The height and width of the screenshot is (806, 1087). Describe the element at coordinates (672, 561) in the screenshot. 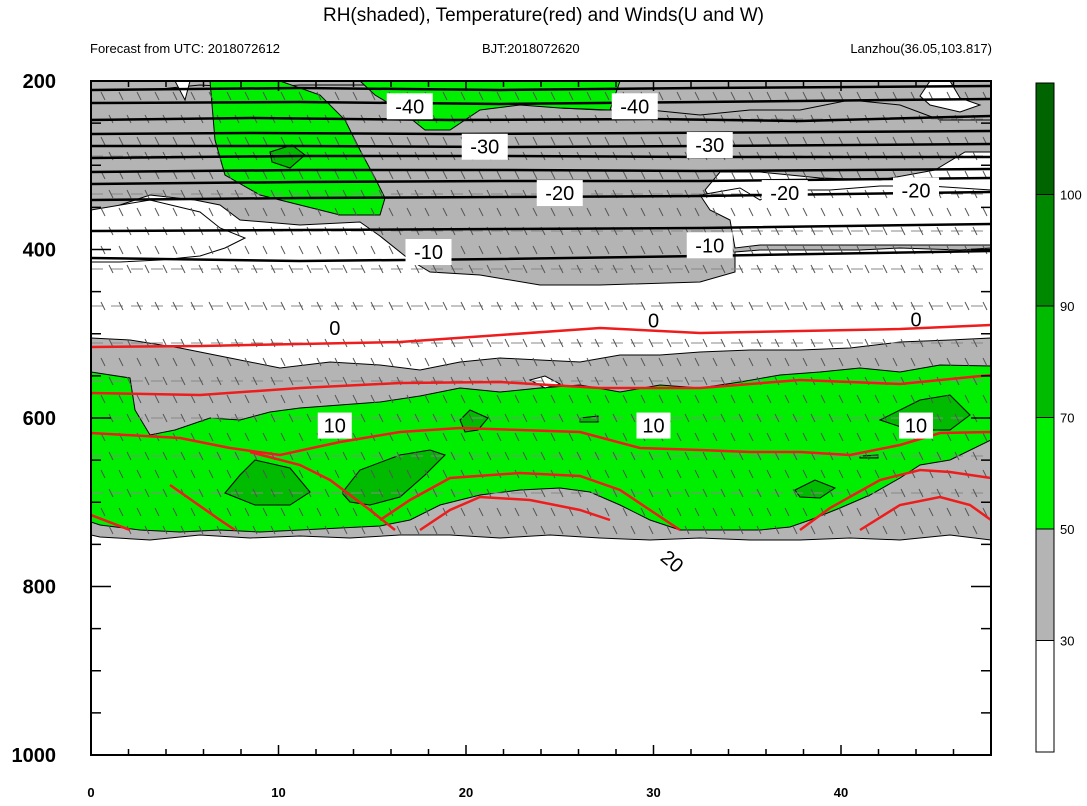

I see `contour-label: 20` at that location.